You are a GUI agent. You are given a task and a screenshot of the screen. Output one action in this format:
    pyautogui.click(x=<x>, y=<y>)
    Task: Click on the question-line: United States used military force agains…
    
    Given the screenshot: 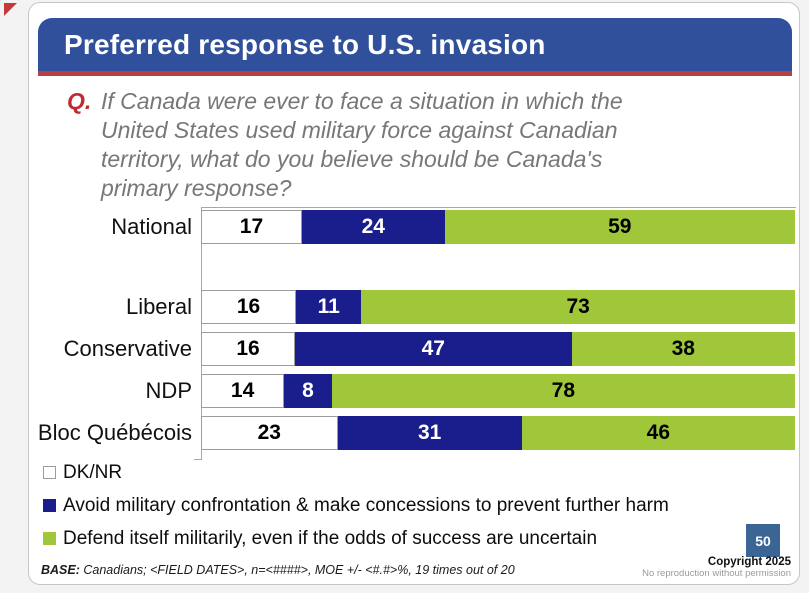 What is the action you would take?
    pyautogui.click(x=359, y=130)
    